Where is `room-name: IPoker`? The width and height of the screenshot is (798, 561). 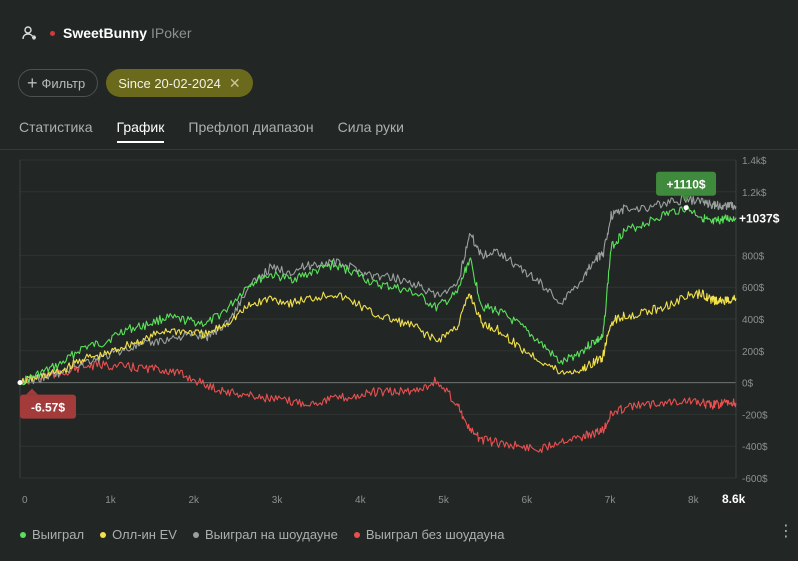
room-name: IPoker is located at coordinates (171, 33).